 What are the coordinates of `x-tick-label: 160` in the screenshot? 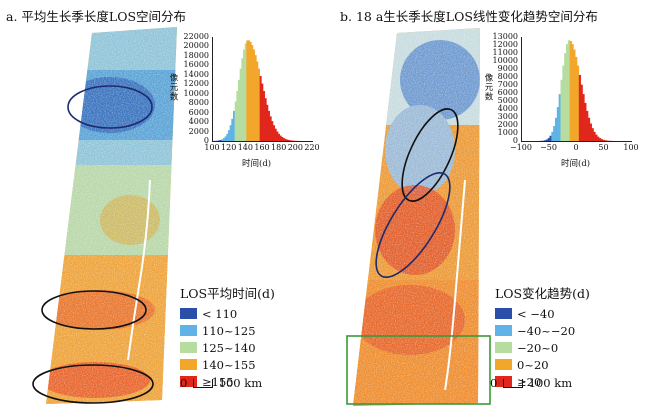 It's located at (262, 147).